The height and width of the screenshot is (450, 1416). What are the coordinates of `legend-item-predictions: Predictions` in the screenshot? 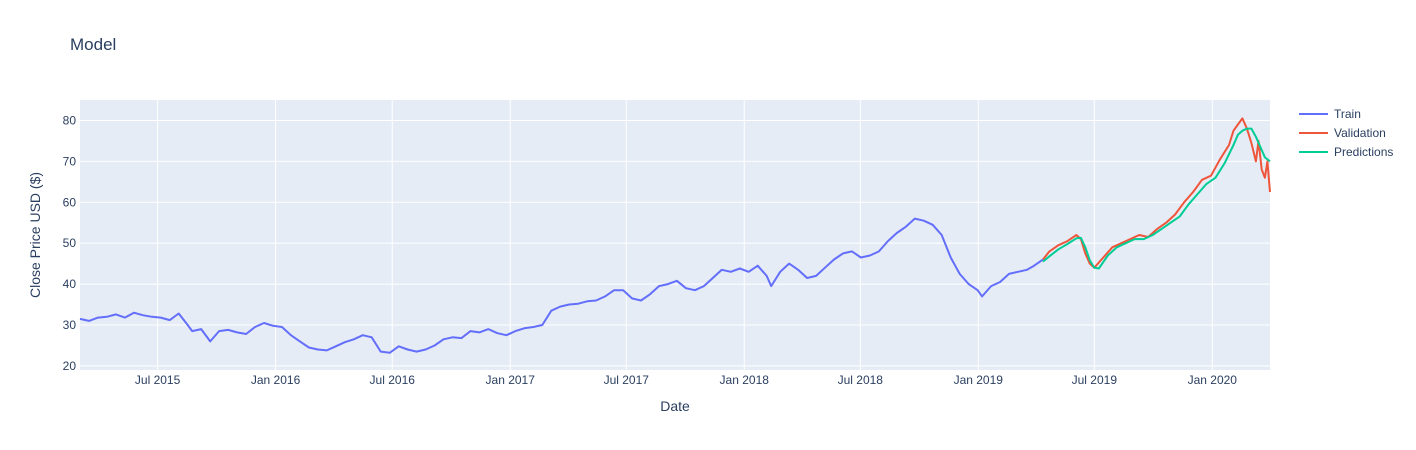 It's located at (1346, 152).